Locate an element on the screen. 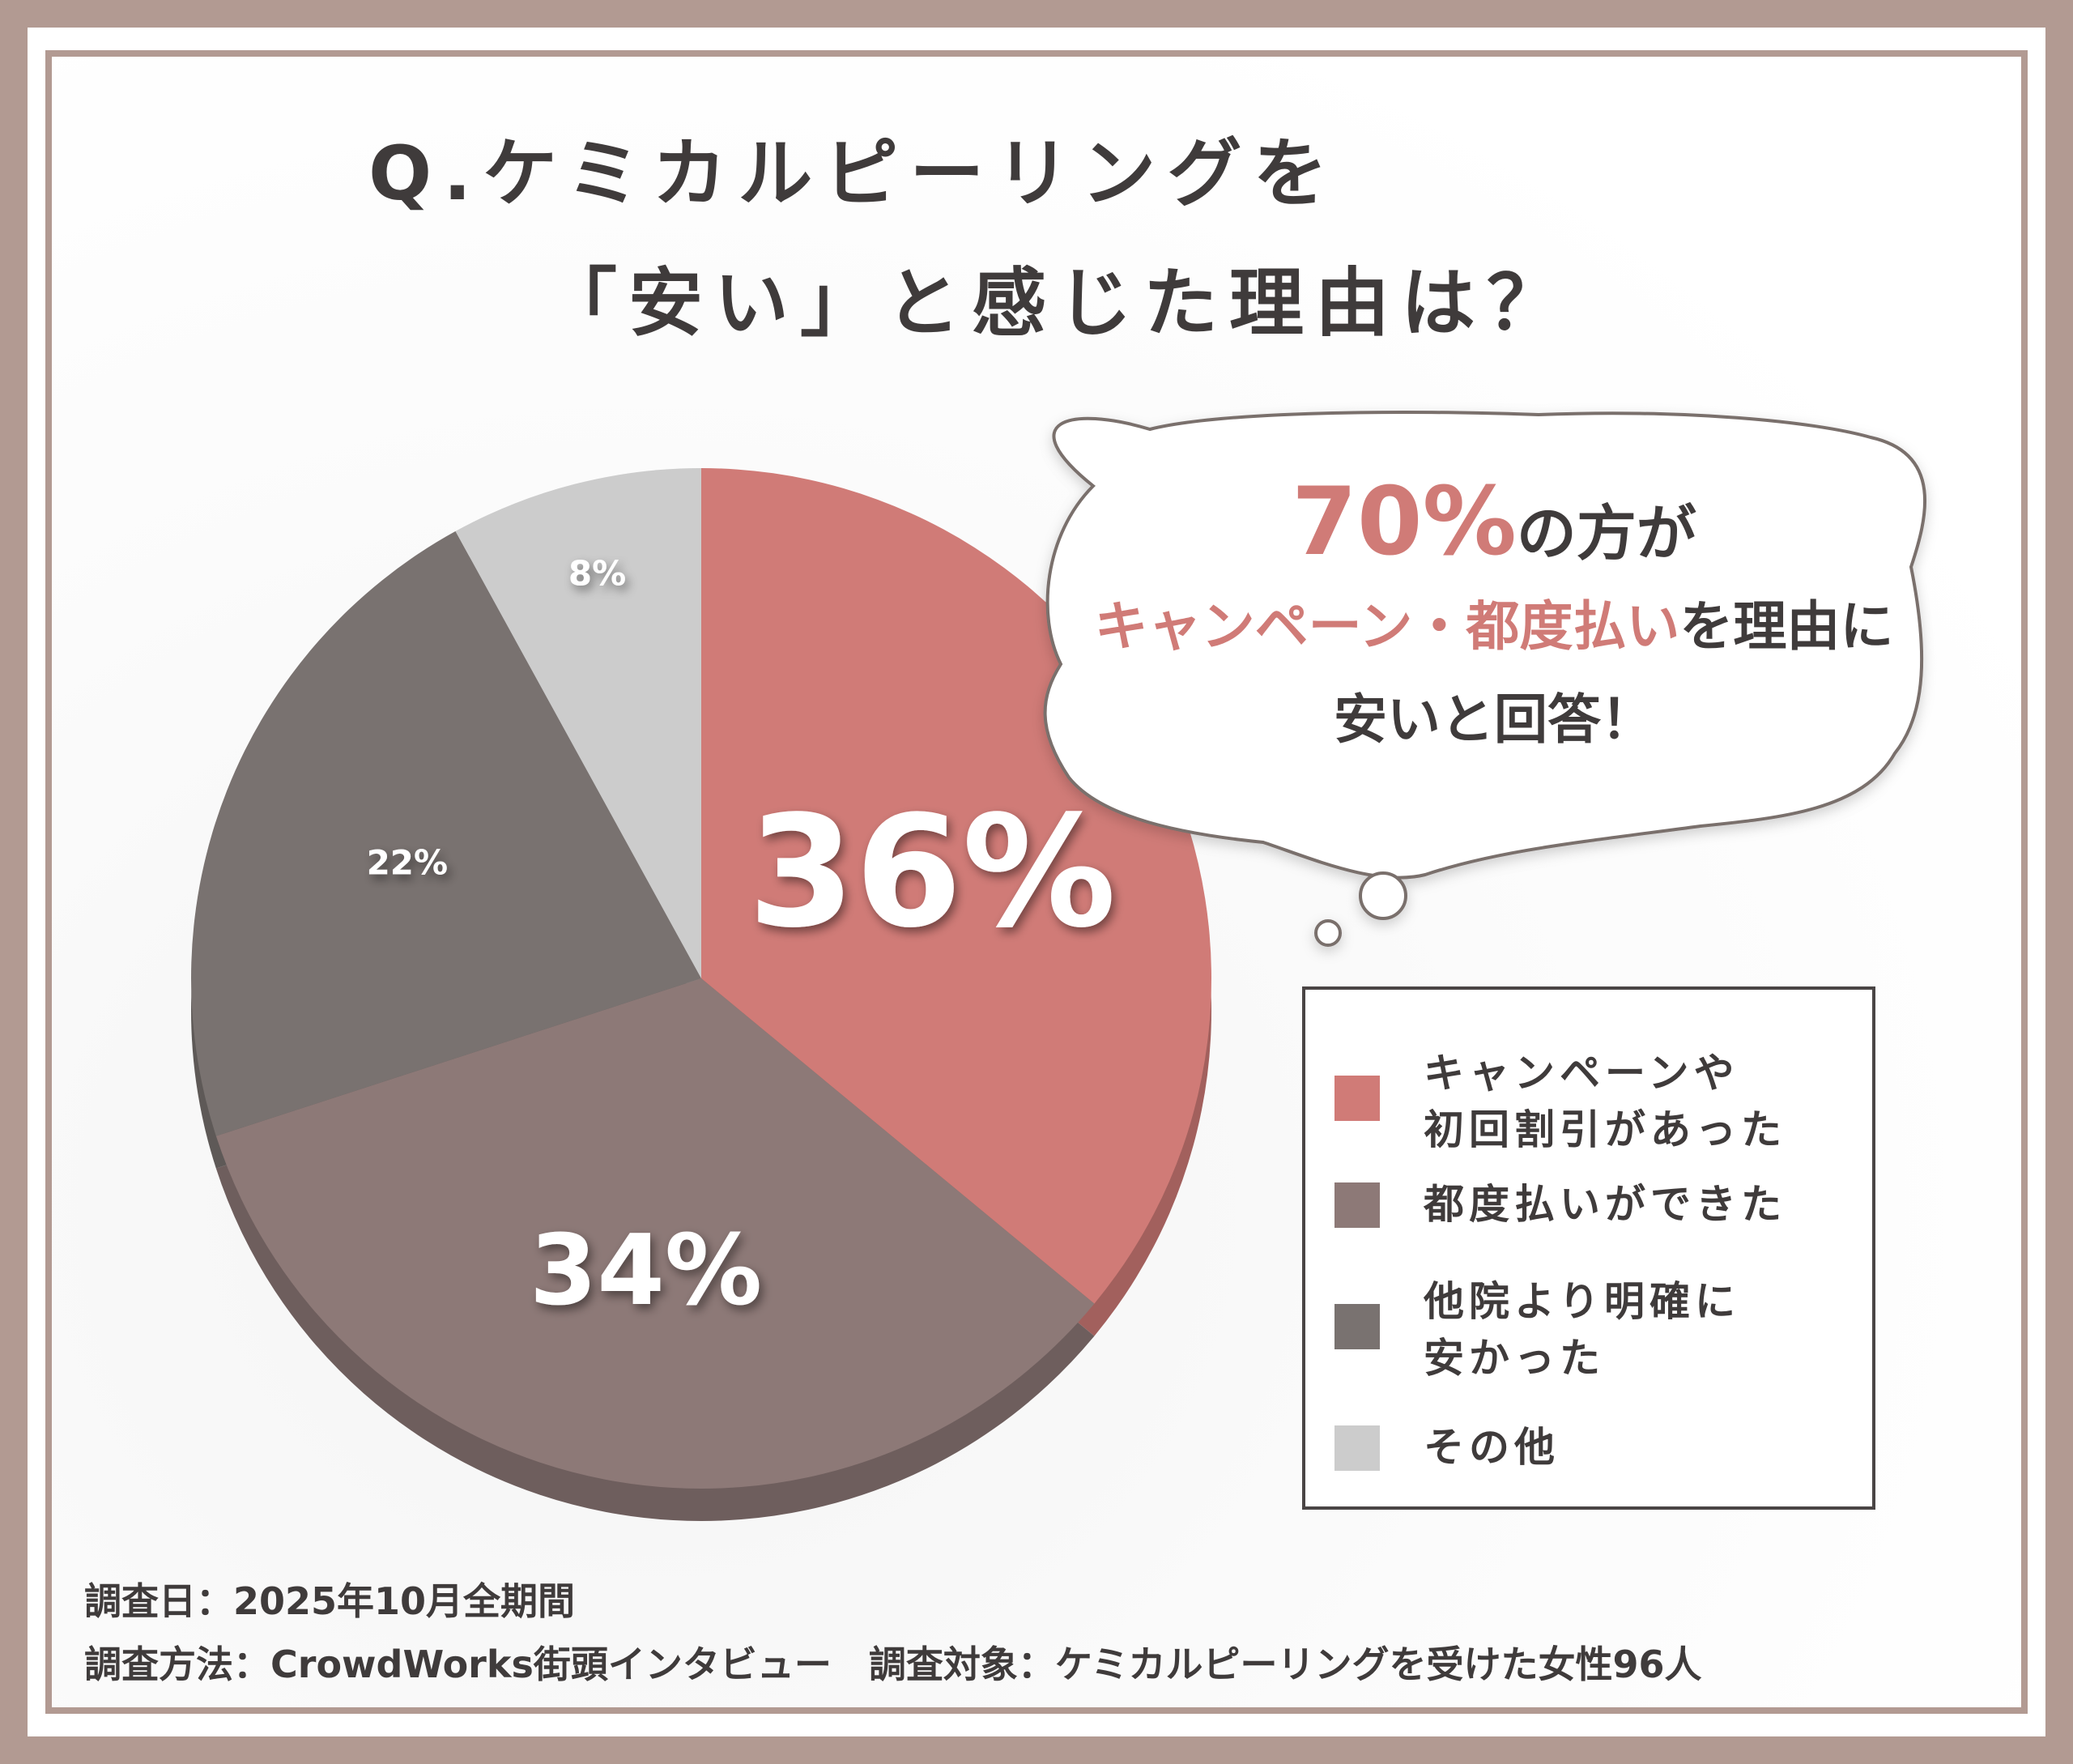 Image resolution: width=2073 pixels, height=1764 pixels. pie-label-campaign: 36% is located at coordinates (933, 871).